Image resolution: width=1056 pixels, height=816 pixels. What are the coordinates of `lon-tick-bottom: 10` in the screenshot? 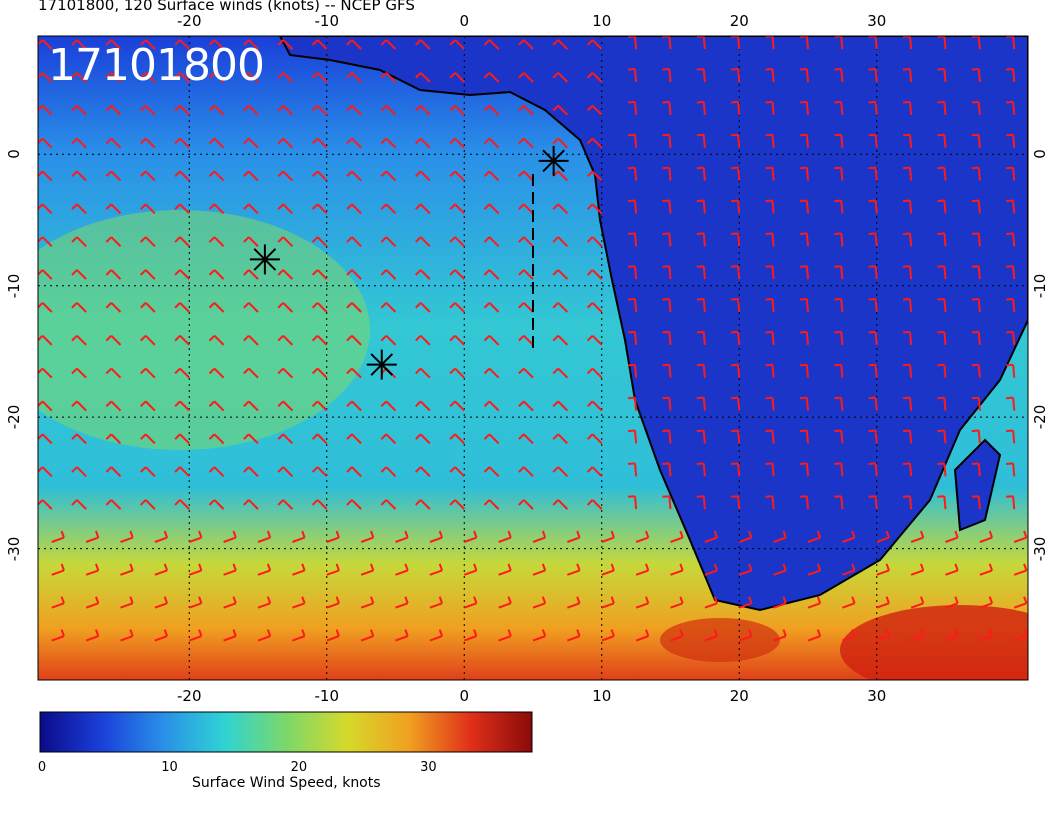 It's located at (602, 696).